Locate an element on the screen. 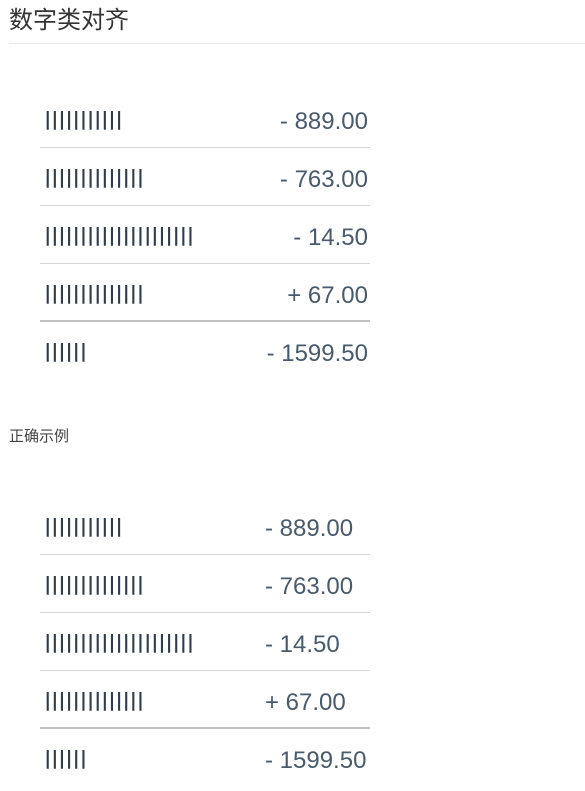  section-caption: 正确示例 is located at coordinates (39, 436).